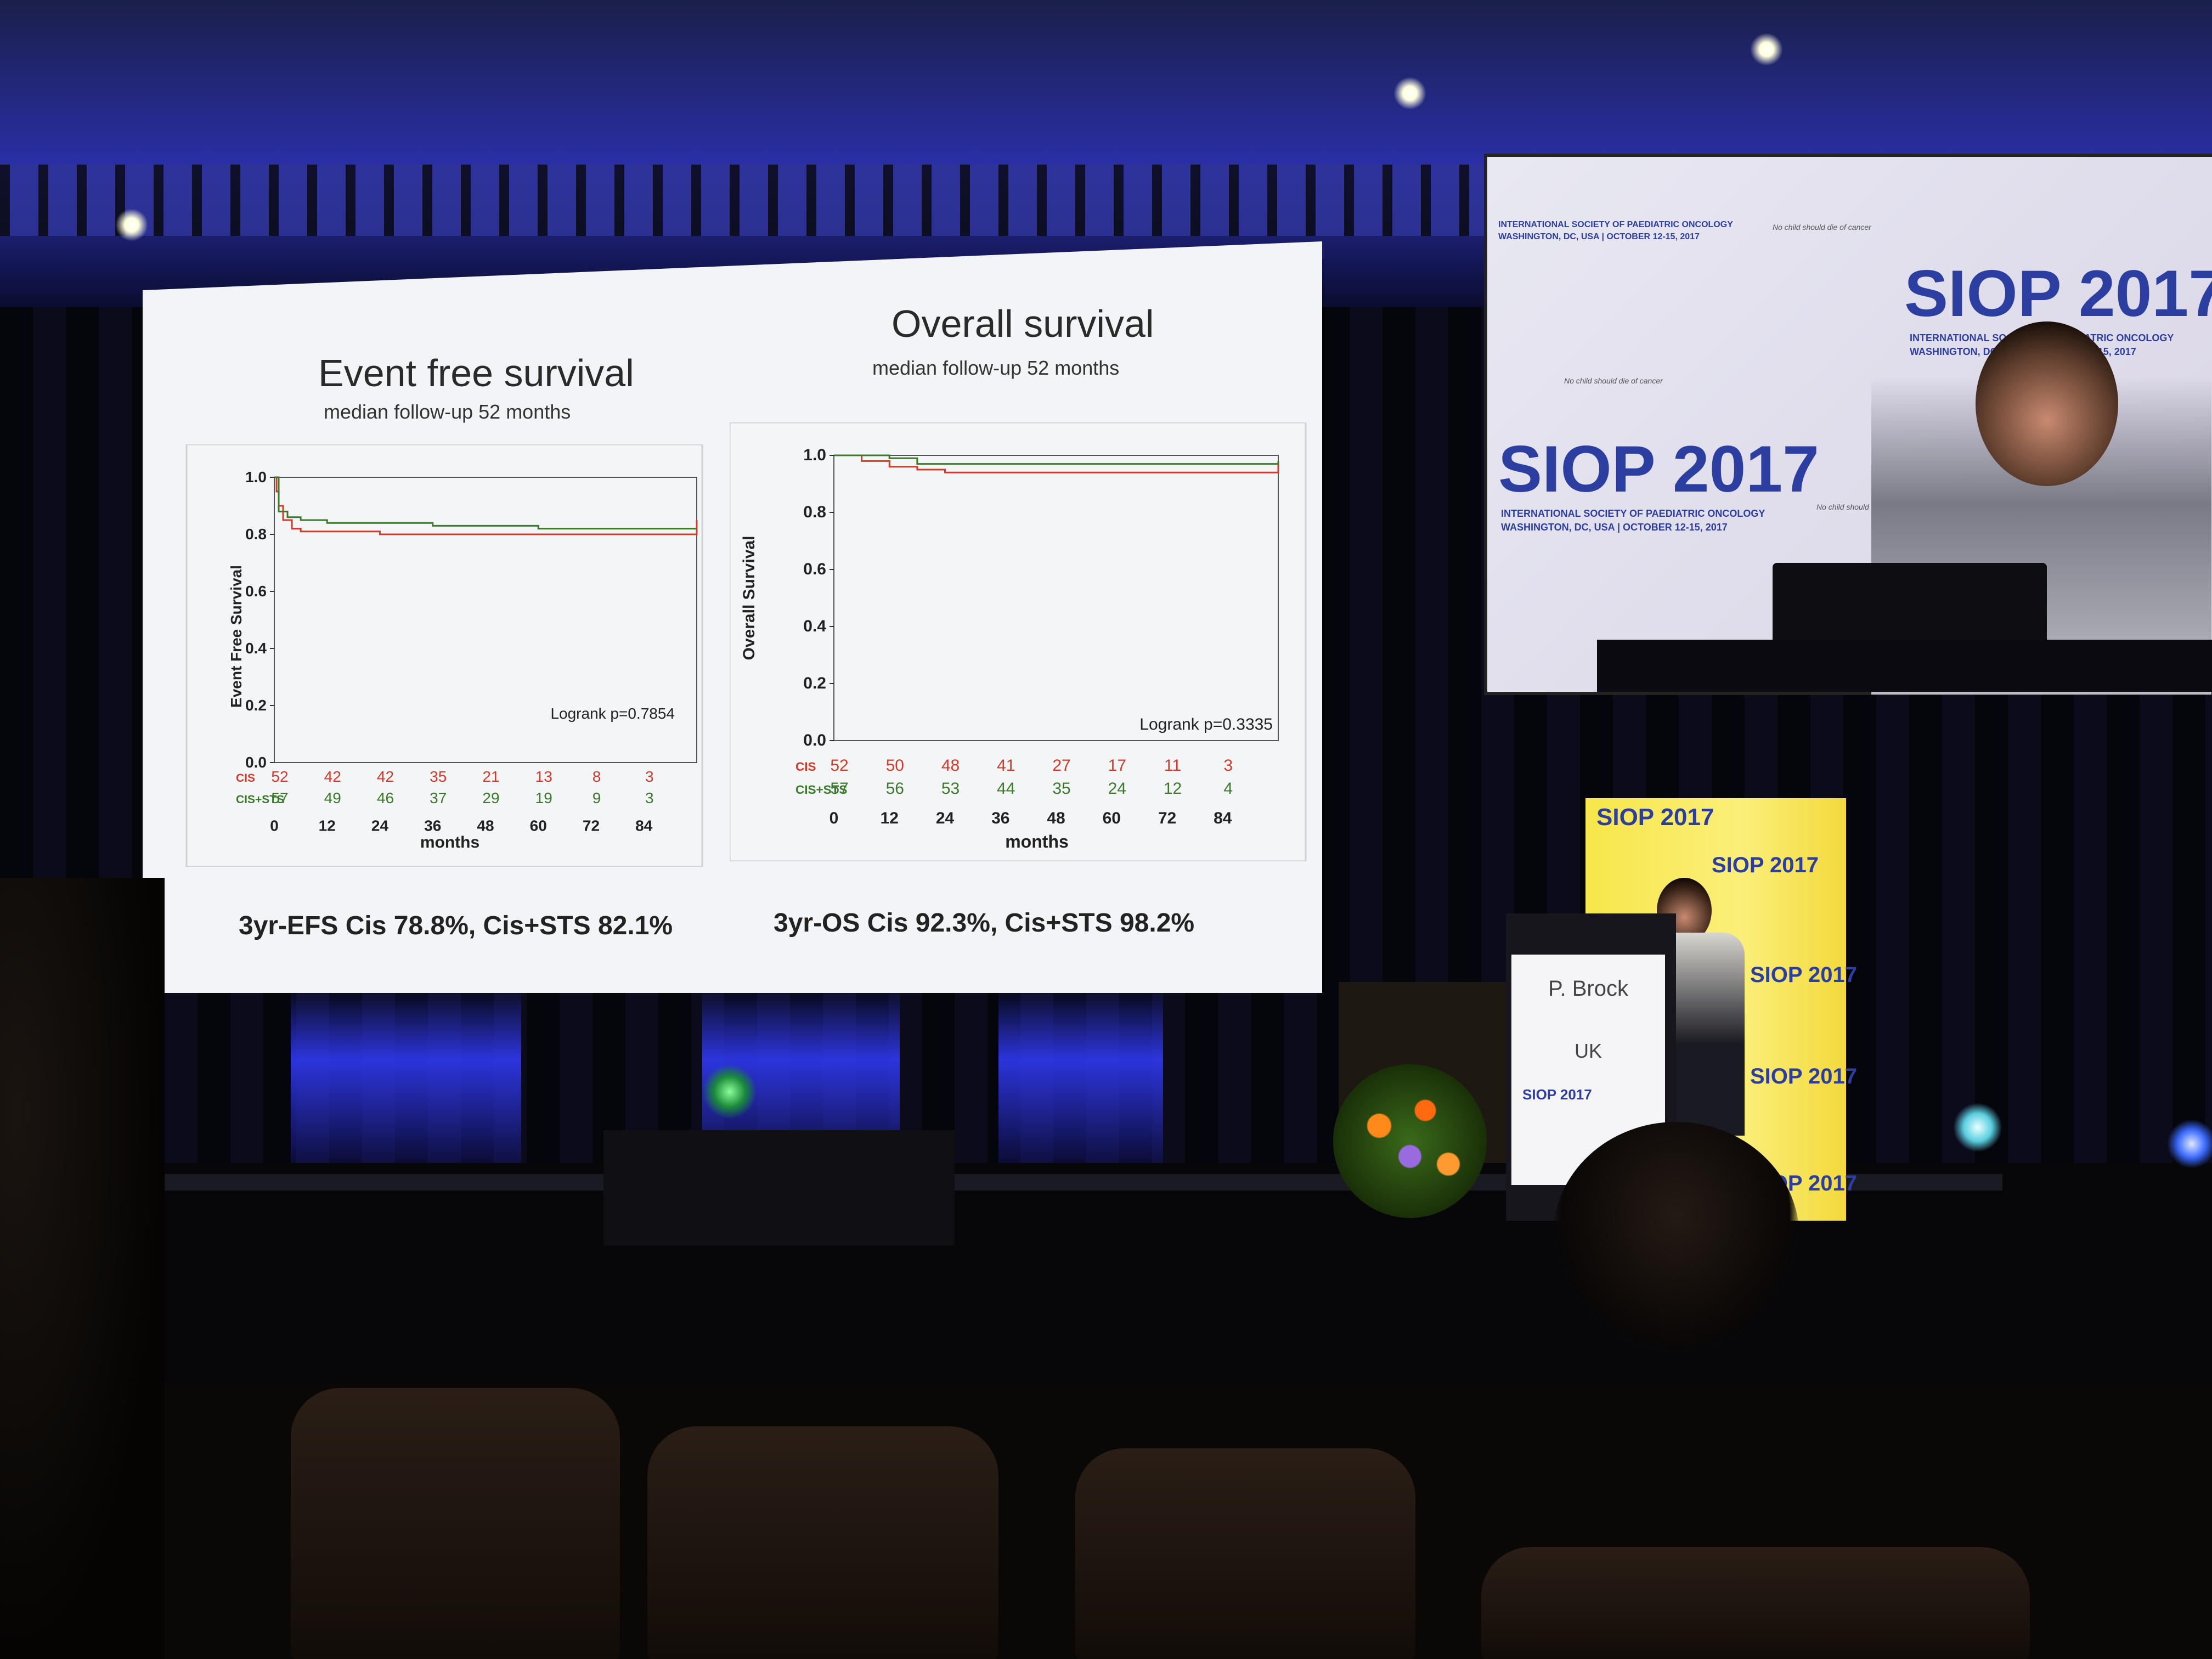 The height and width of the screenshot is (1659, 2212). Describe the element at coordinates (1658, 469) in the screenshot. I see `siop-logo: SIOP 2017` at that location.